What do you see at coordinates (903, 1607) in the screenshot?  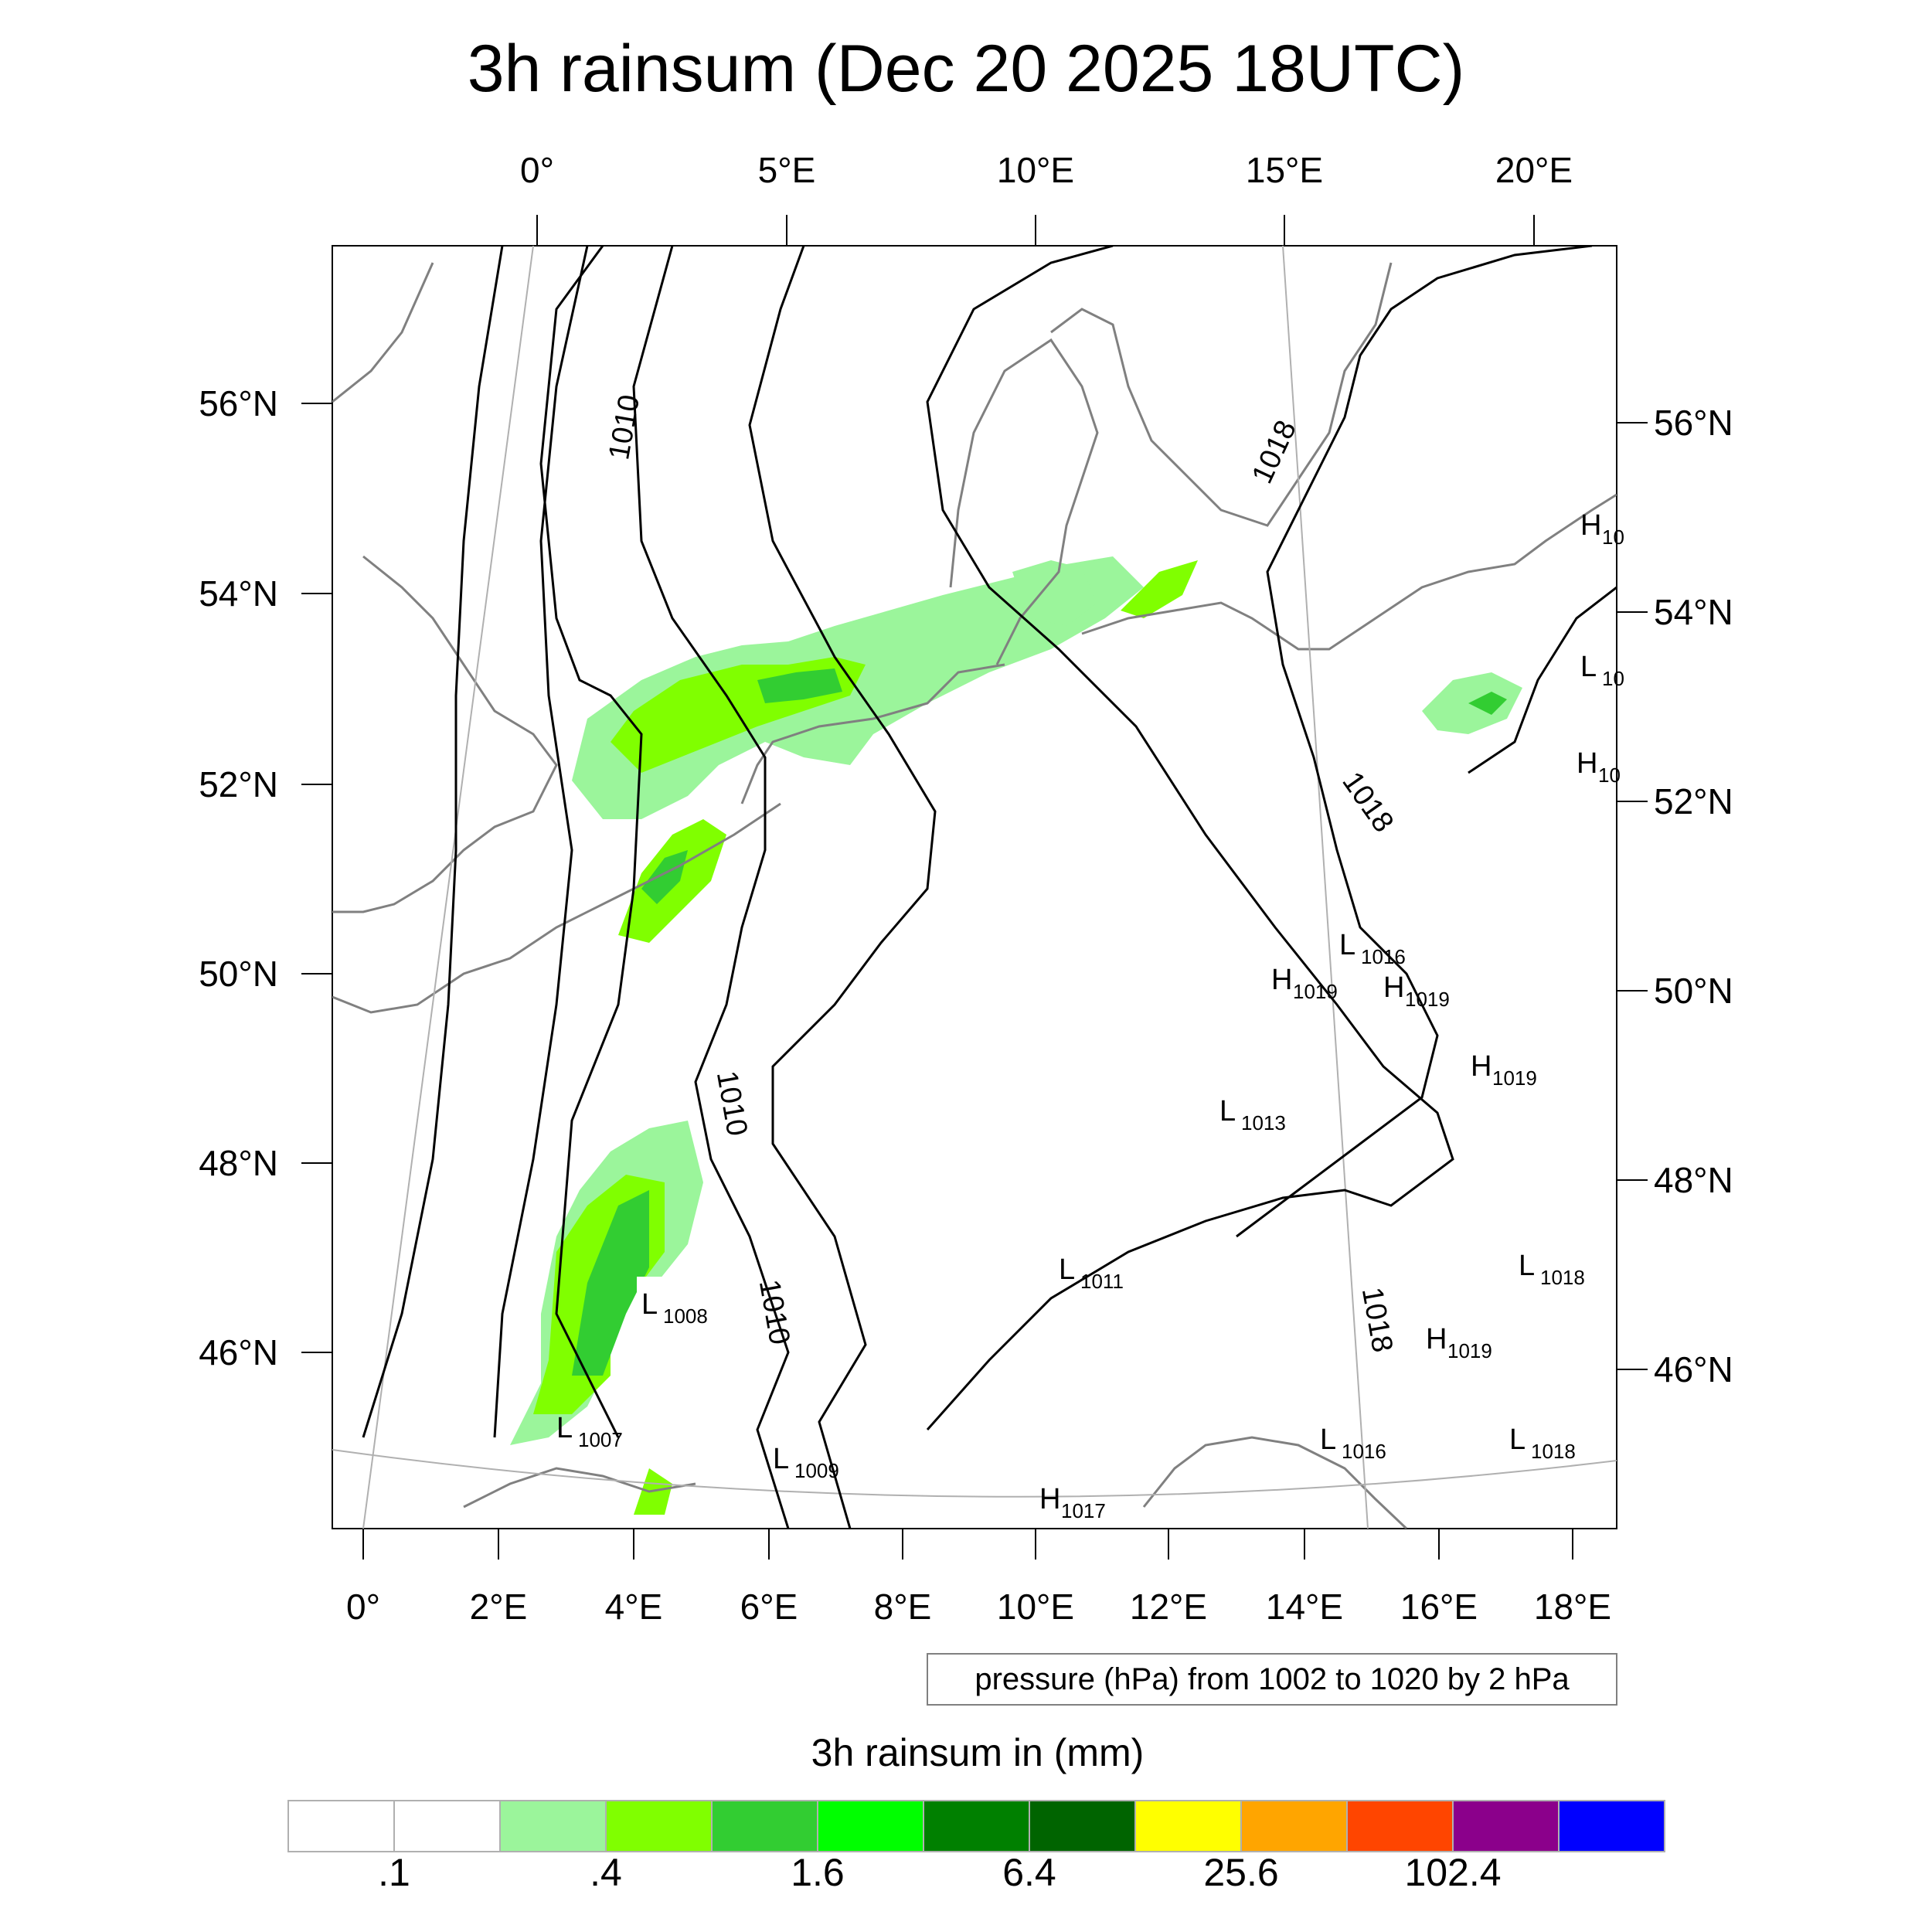 I see `tick-label: 8°E` at bounding box center [903, 1607].